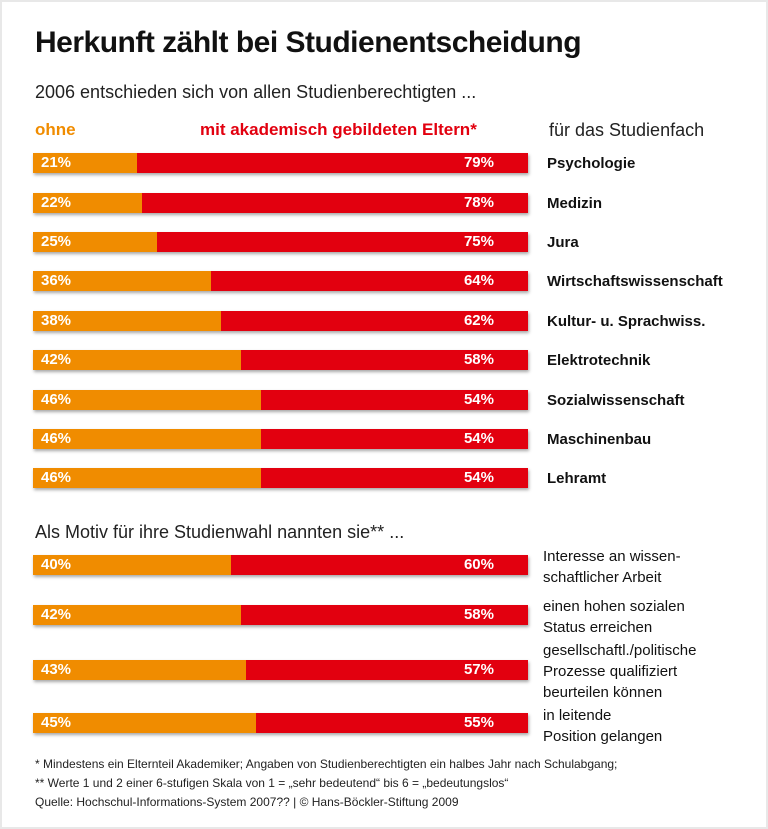 Image resolution: width=768 pixels, height=829 pixels. Describe the element at coordinates (478, 669) in the screenshot. I see `value-label-mit: 57%` at that location.